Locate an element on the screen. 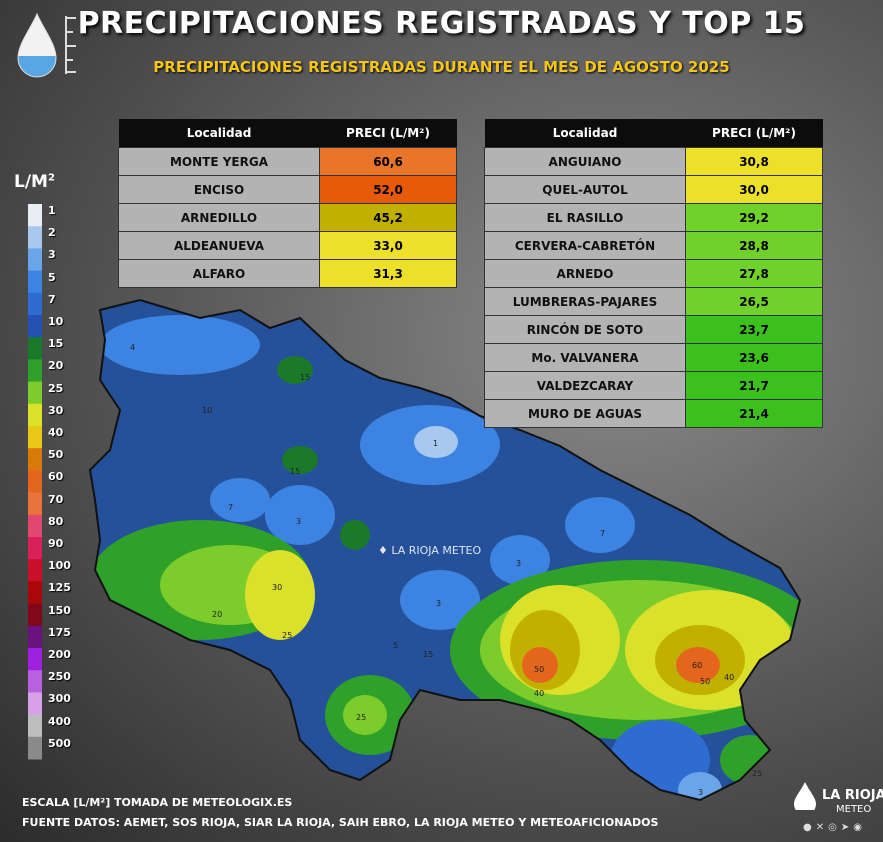 This screenshot has height=842, width=883. legend-level-label: 80 is located at coordinates (56, 521).